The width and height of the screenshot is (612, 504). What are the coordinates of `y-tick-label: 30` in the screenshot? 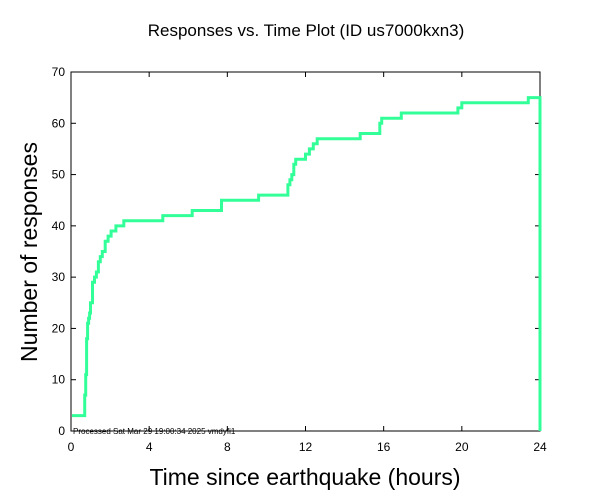 It's located at (59, 277).